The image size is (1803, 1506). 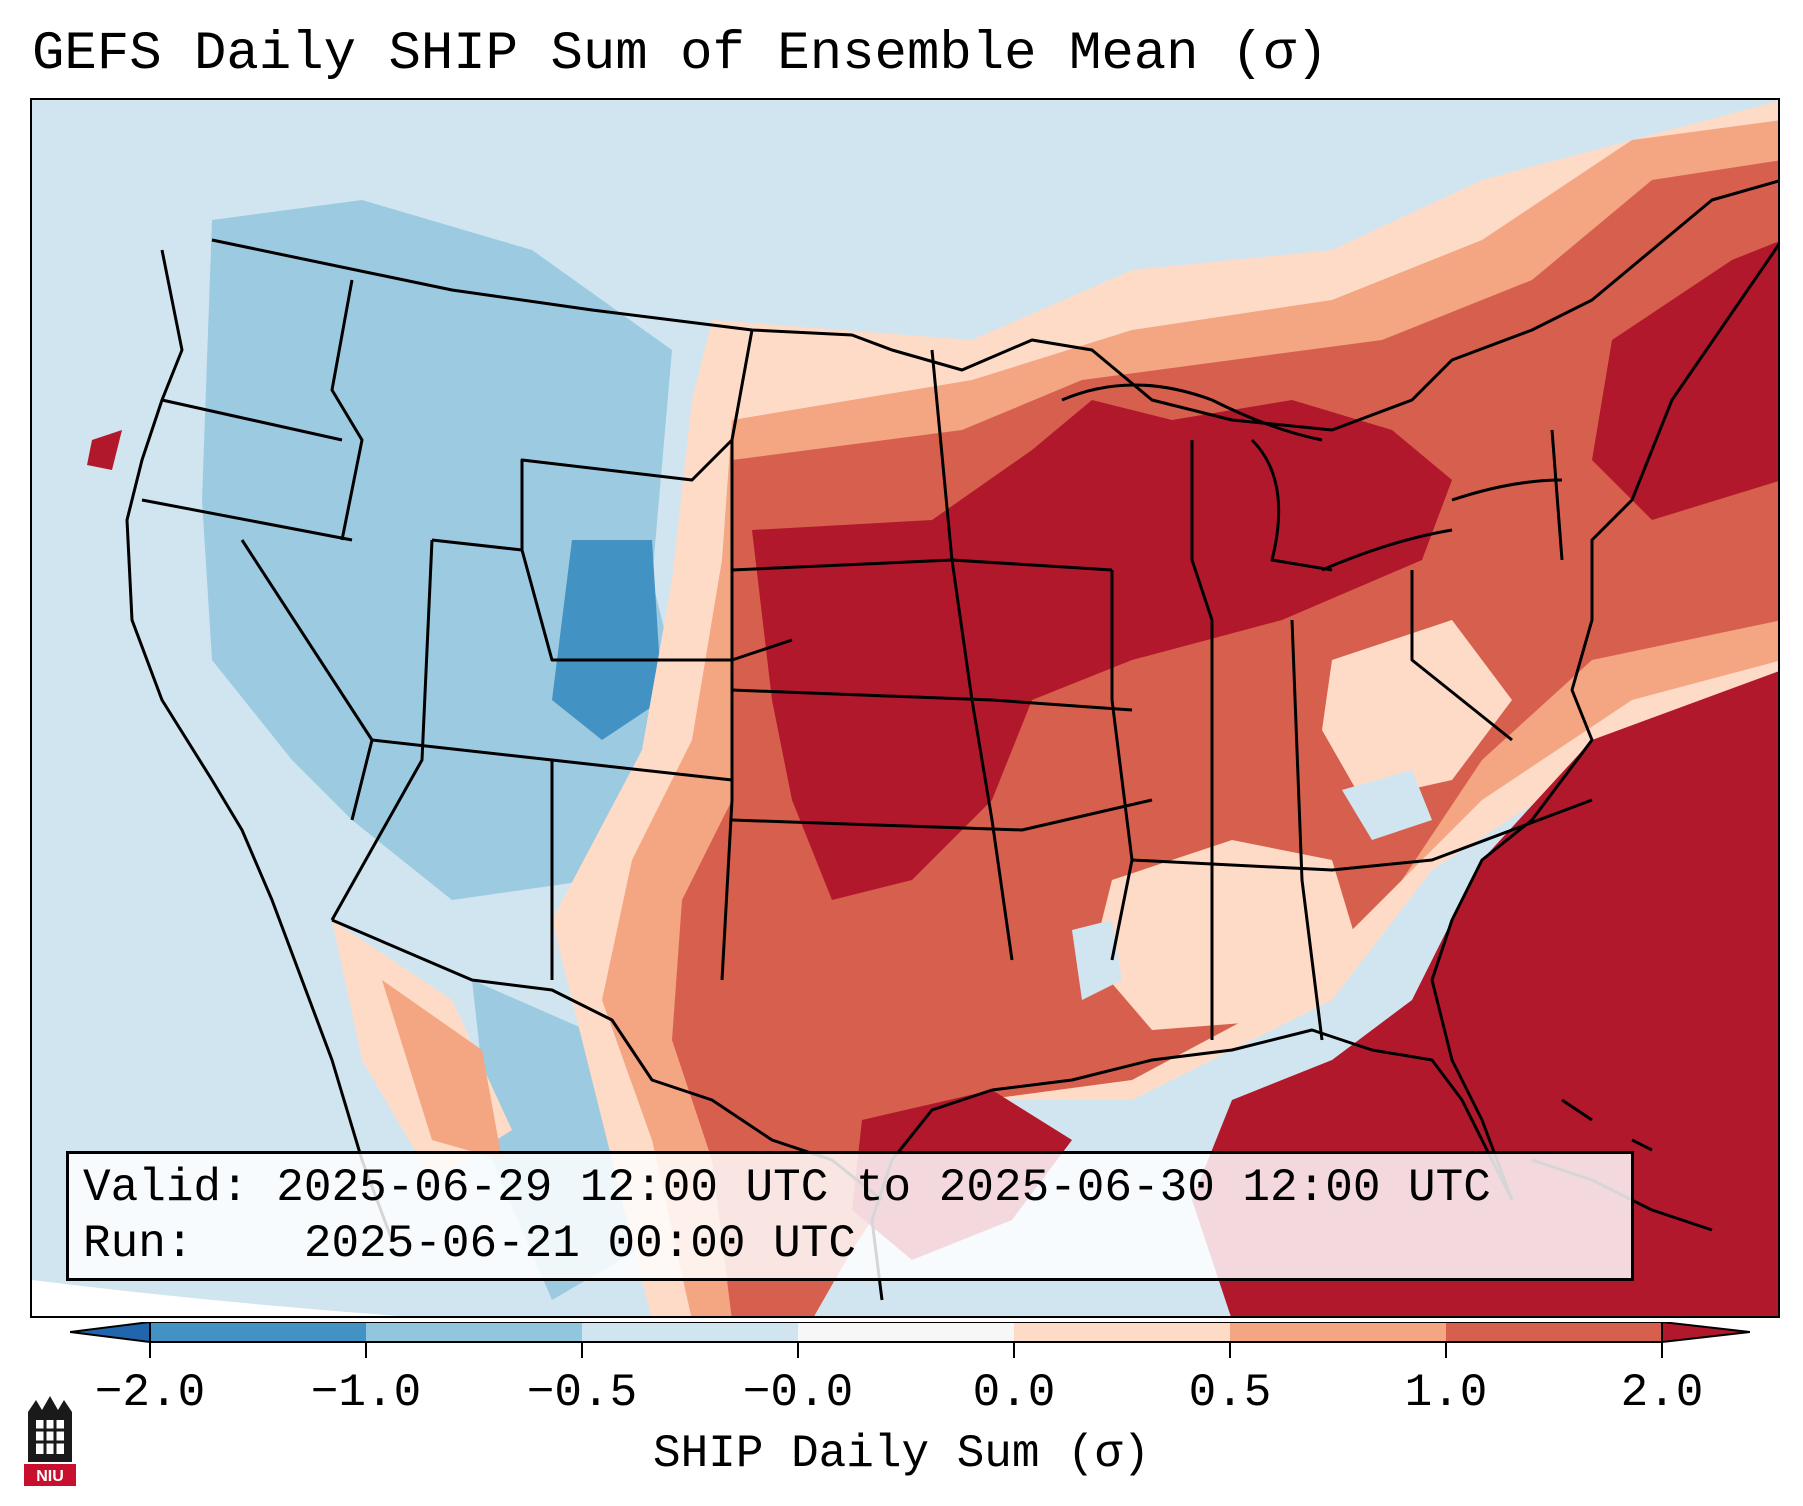 What do you see at coordinates (252, 420) in the screenshot?
I see `state-border-or-wa` at bounding box center [252, 420].